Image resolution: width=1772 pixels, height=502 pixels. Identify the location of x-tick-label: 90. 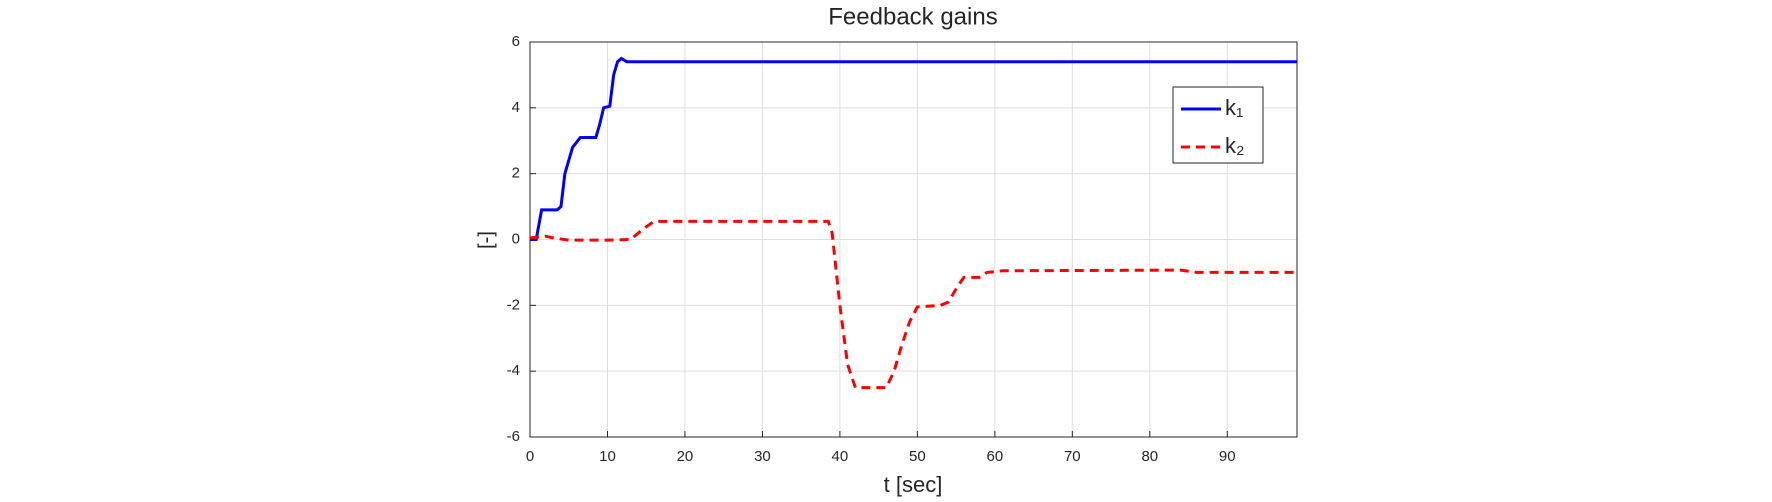
(1227, 456).